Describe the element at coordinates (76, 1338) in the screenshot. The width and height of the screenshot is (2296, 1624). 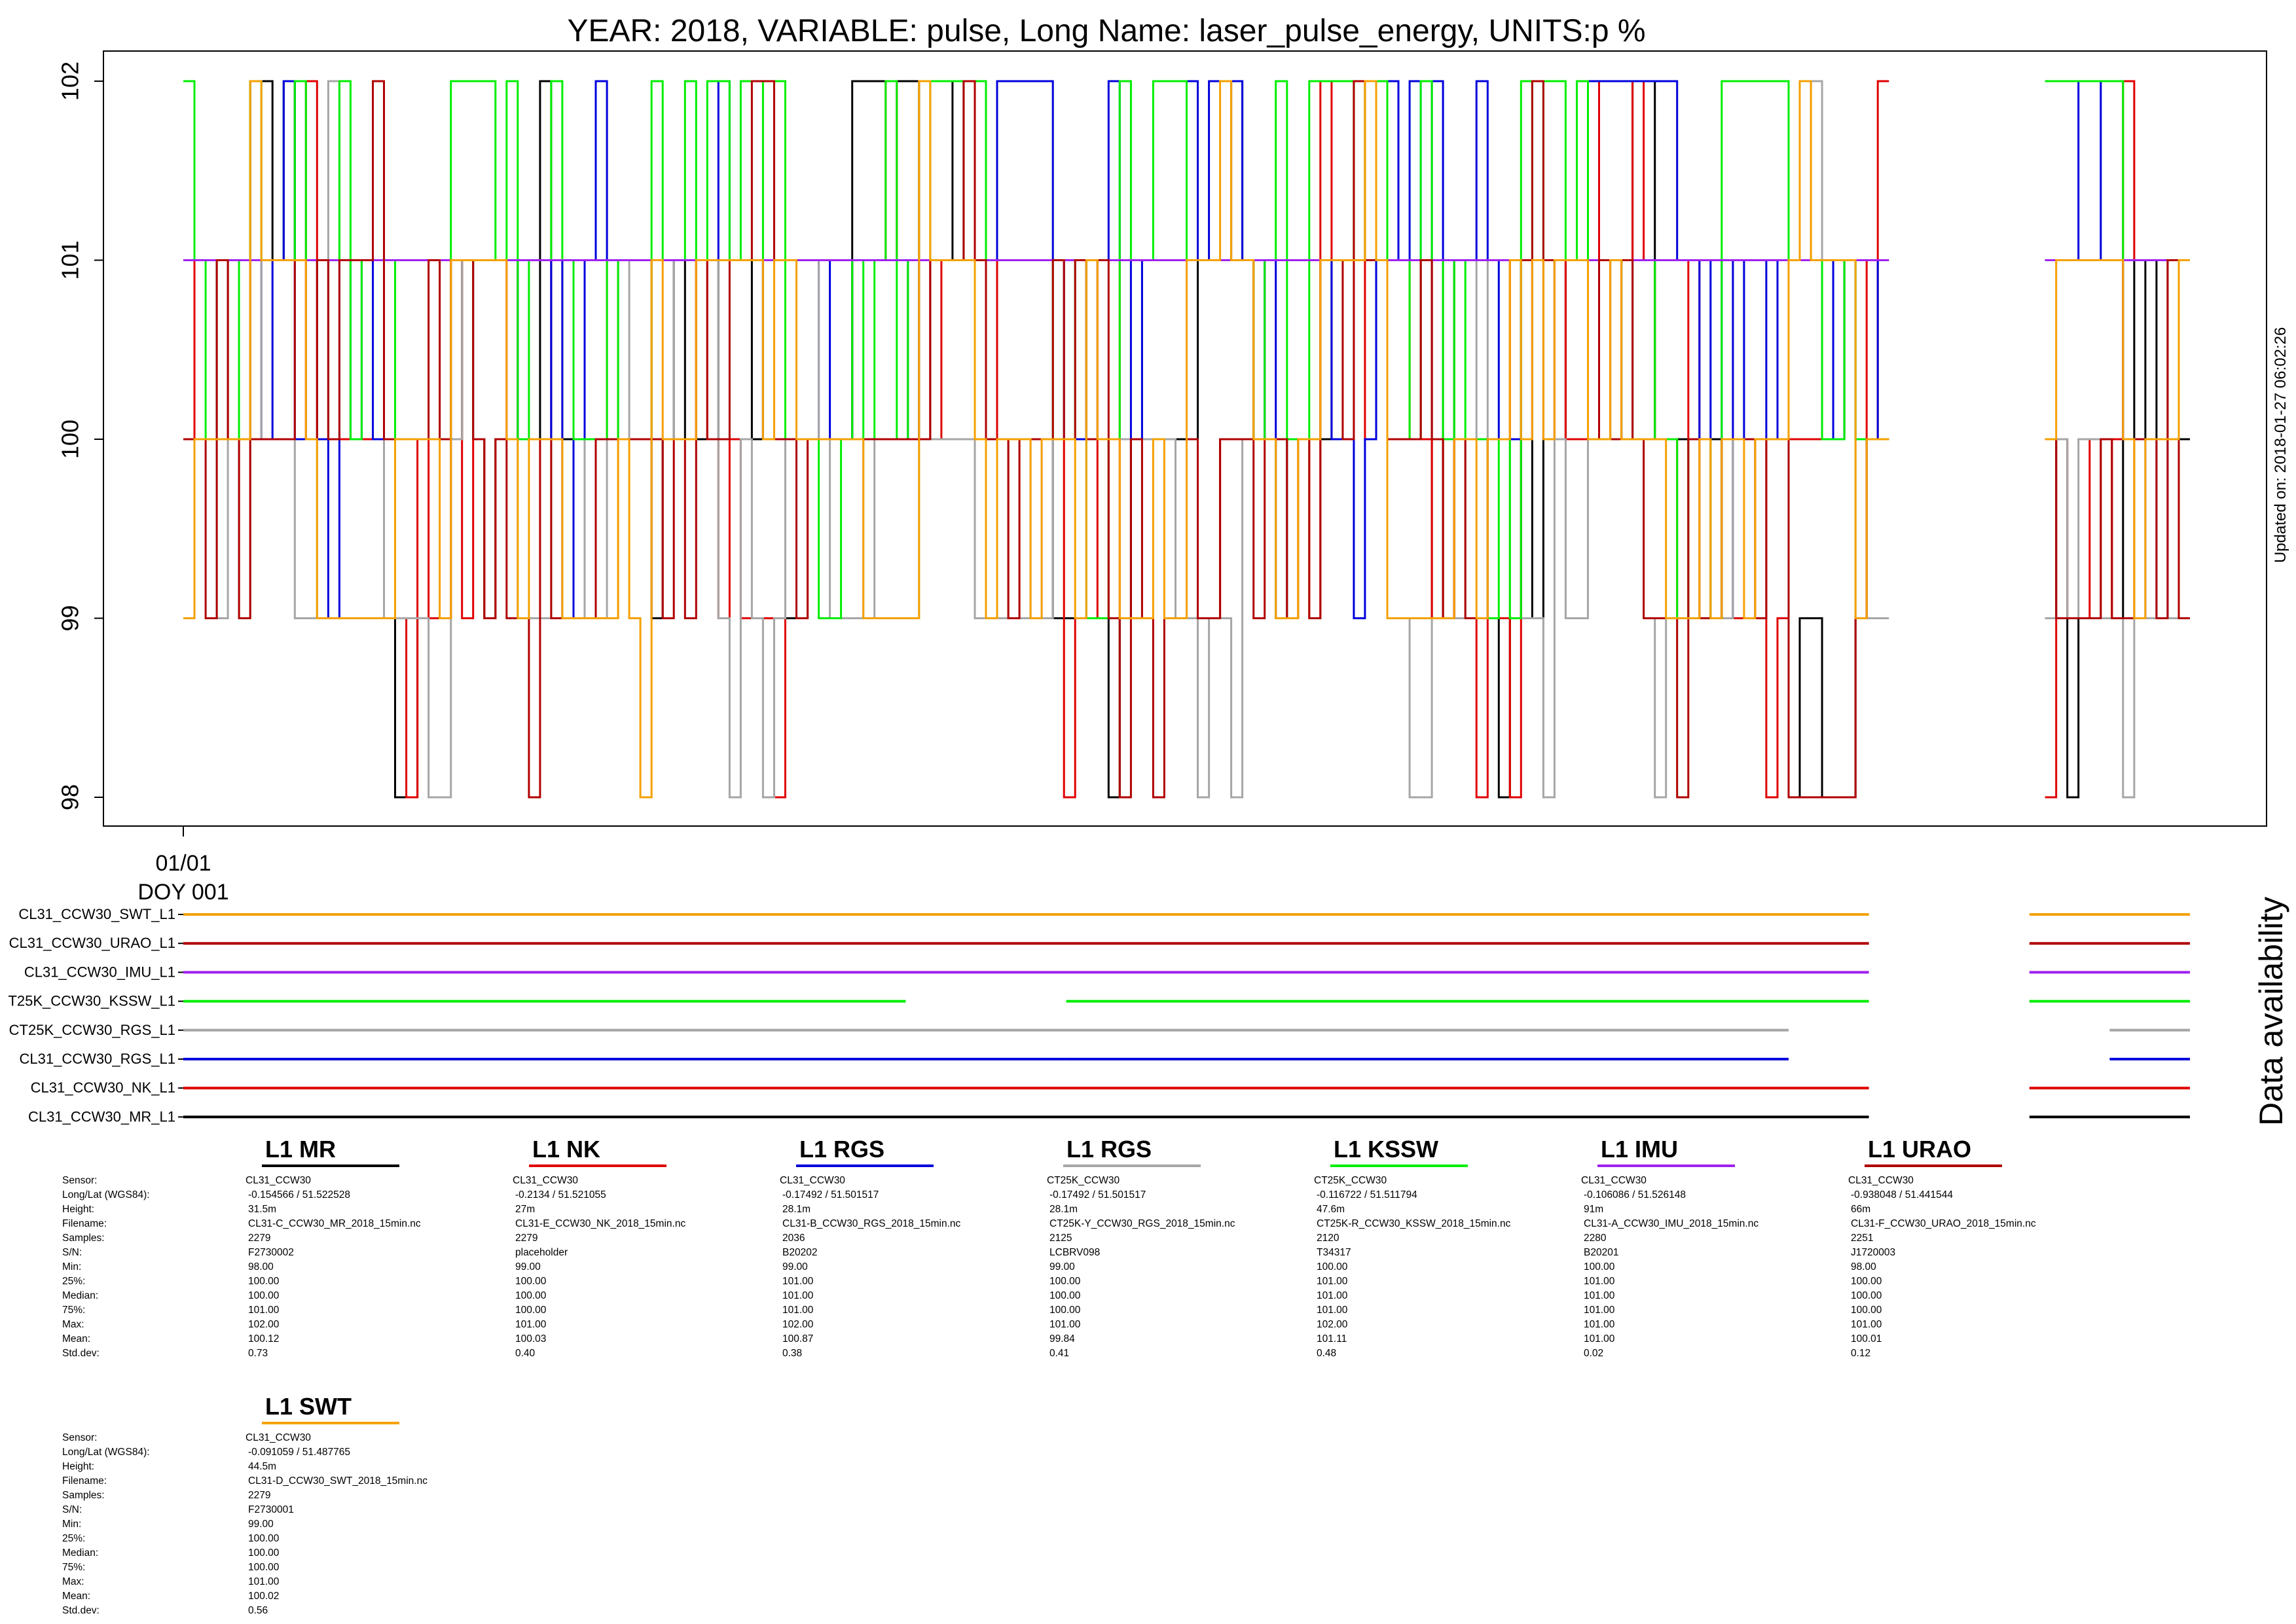
I see `row-label: Mean:` at that location.